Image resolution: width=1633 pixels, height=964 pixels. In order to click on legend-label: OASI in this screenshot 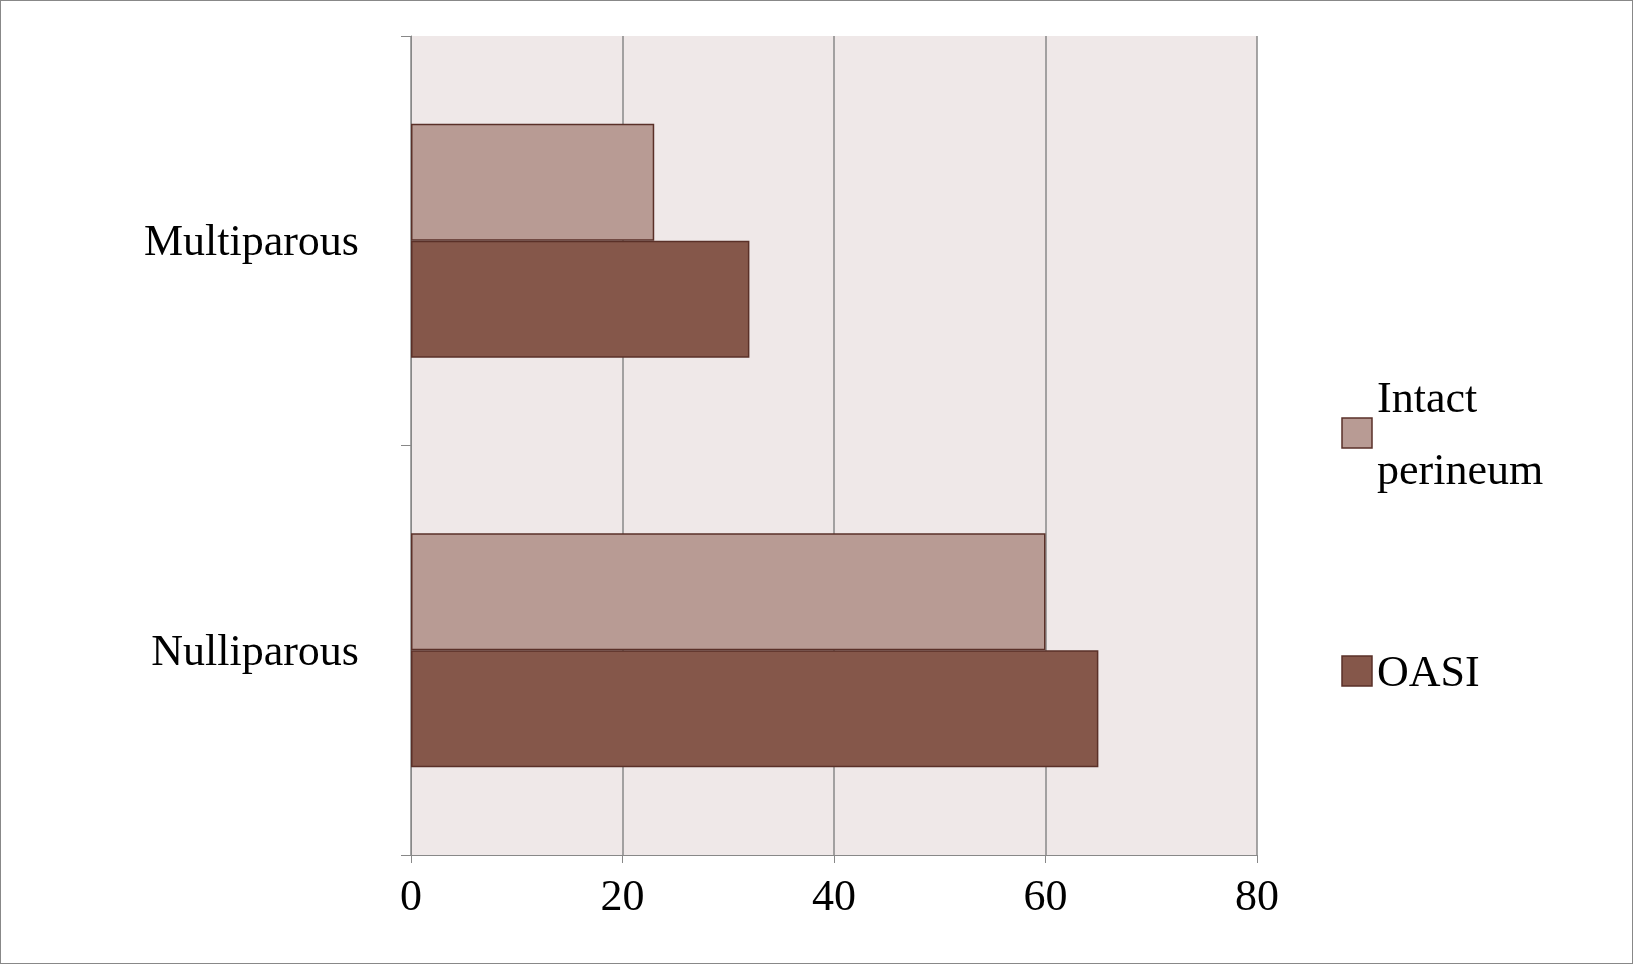, I will do `click(1428, 671)`.